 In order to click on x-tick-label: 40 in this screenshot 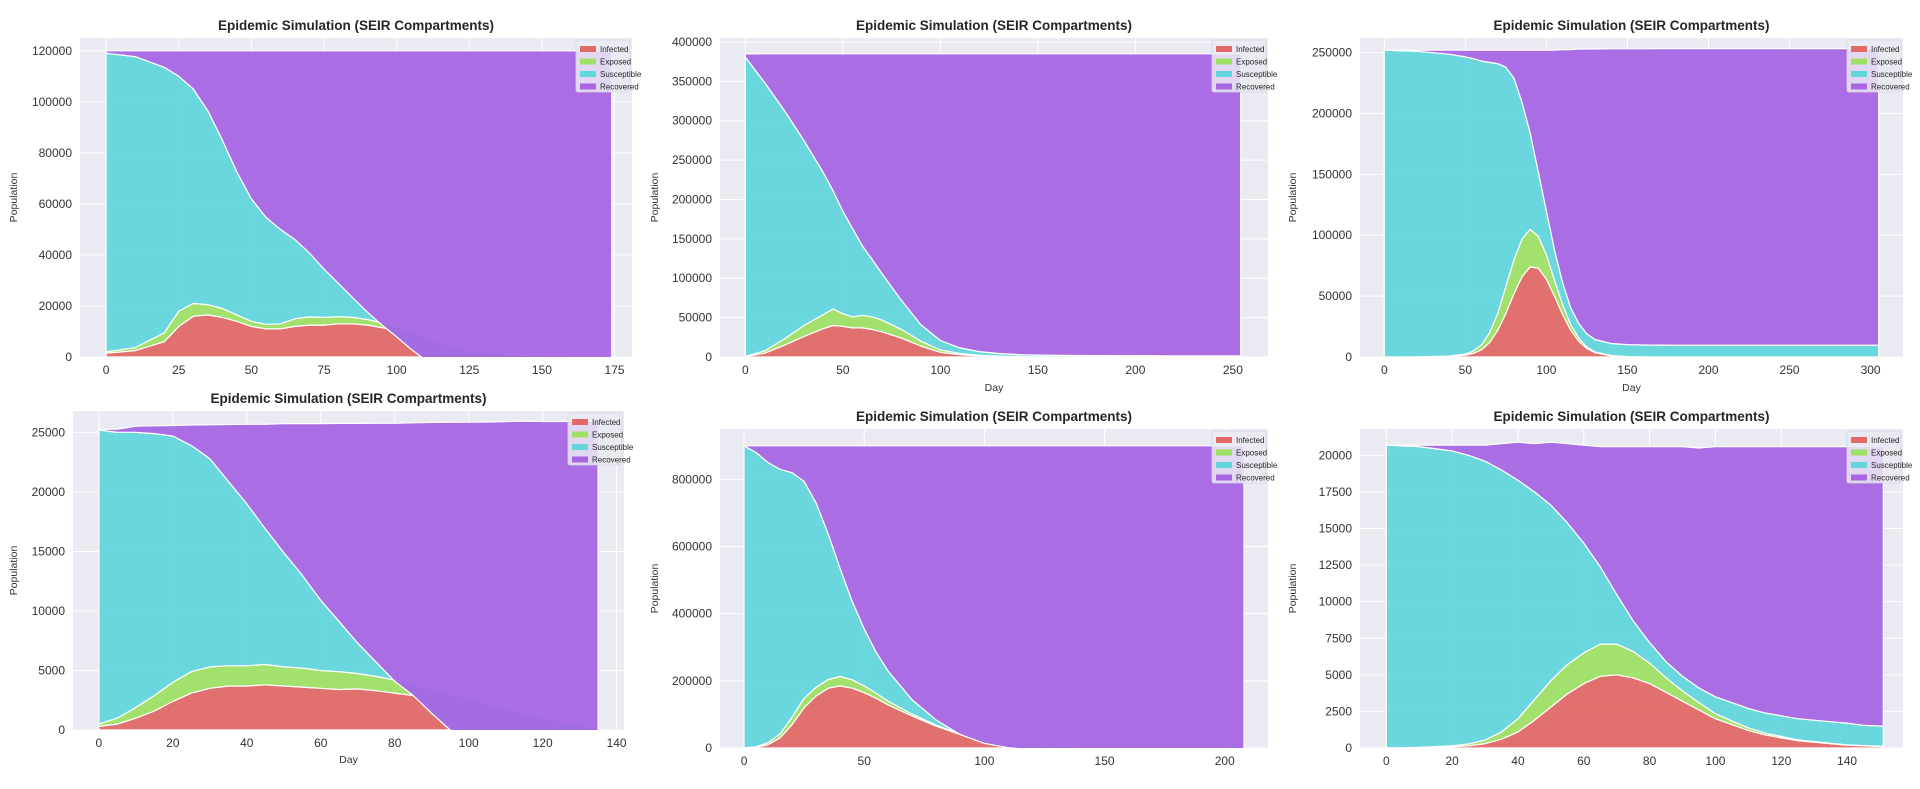, I will do `click(1518, 761)`.